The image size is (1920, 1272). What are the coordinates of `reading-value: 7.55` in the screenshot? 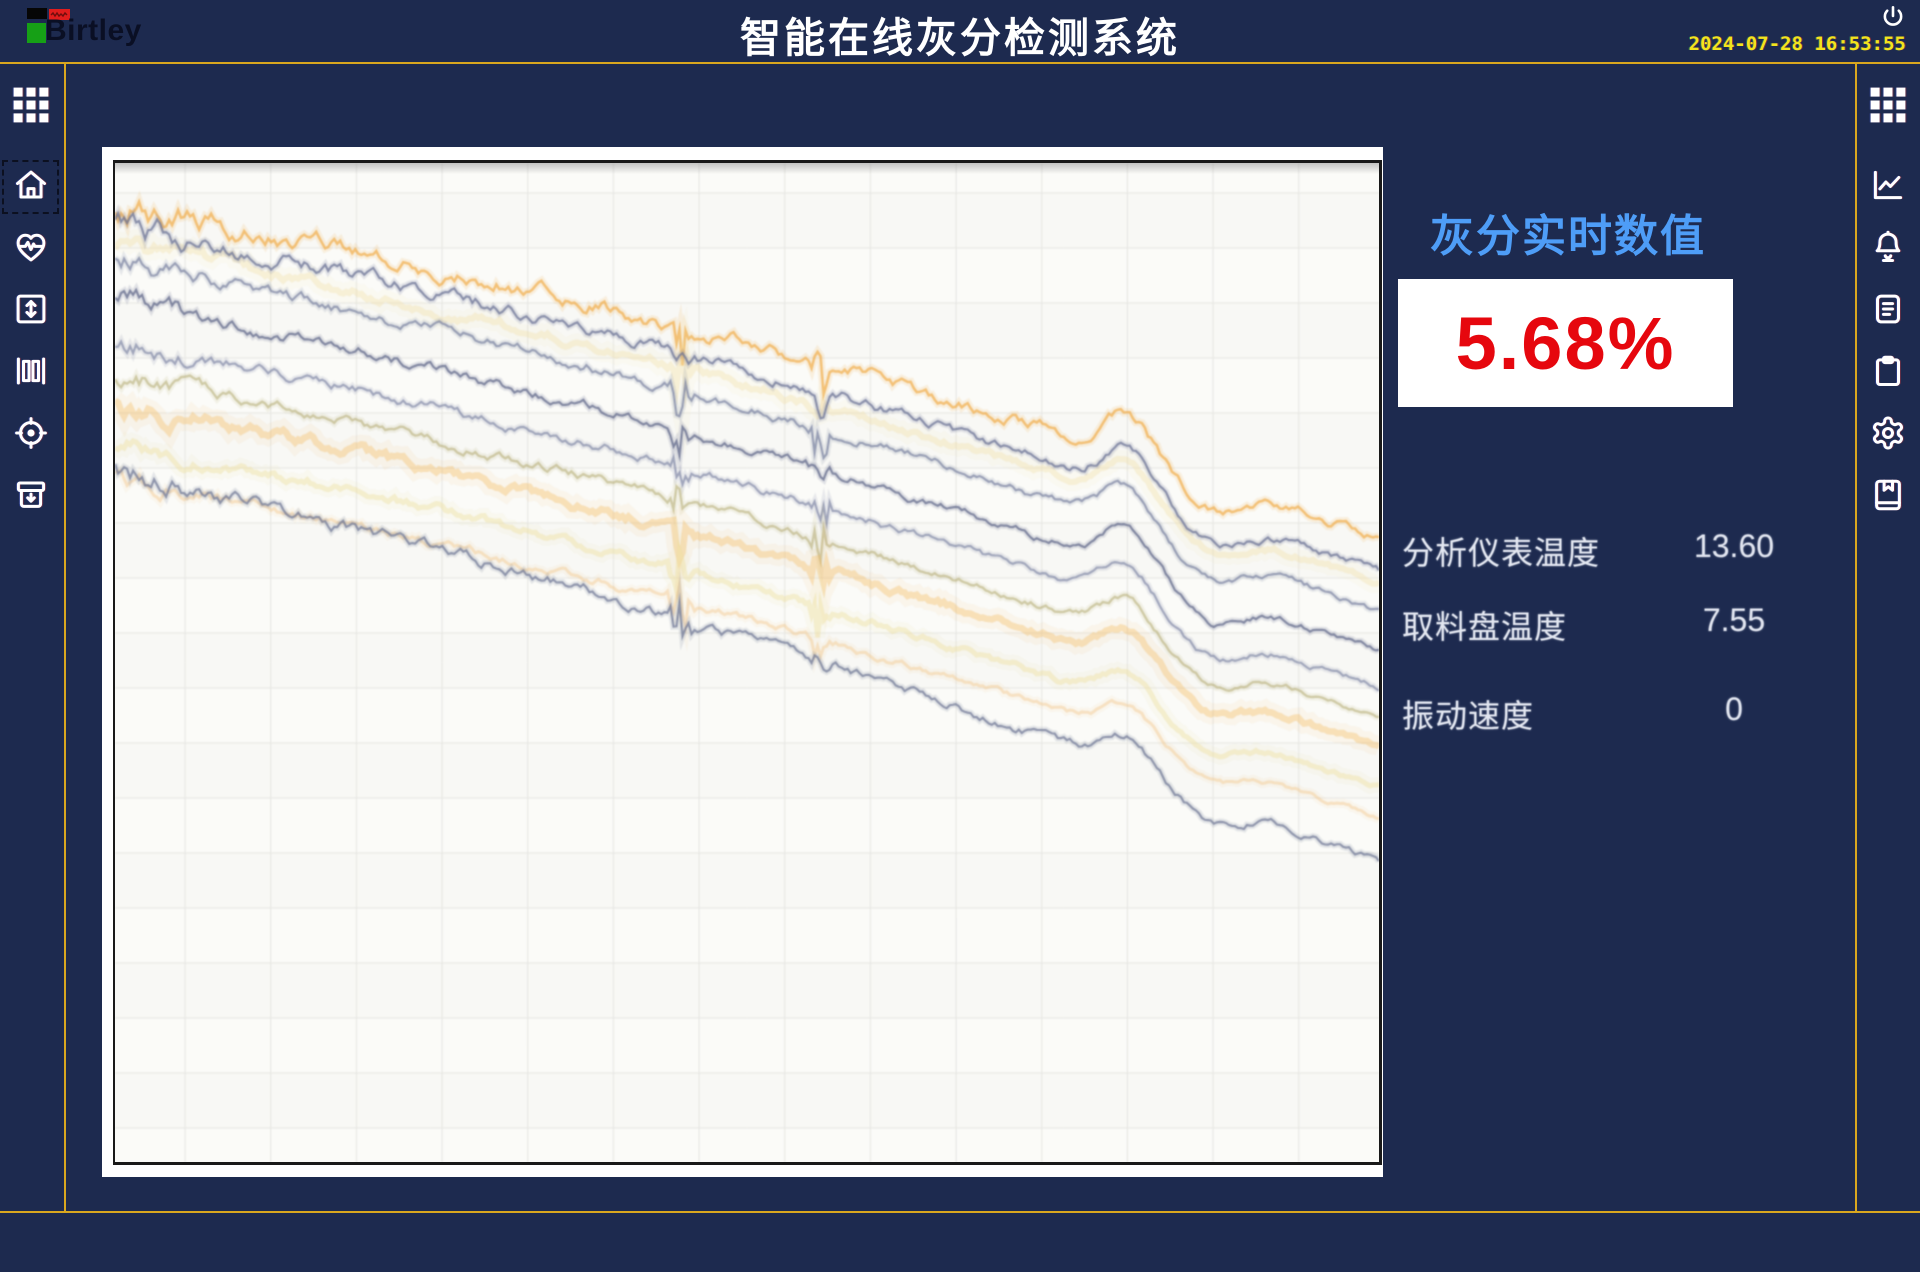 It's located at (1734, 620).